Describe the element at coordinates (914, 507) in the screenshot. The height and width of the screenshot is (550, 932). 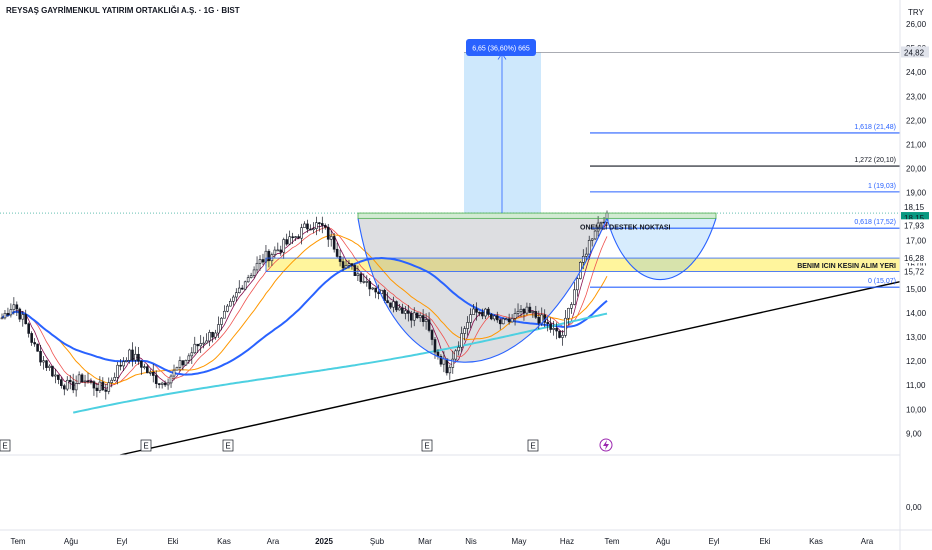
I see `lower-pane-tick-label: 0,00` at that location.